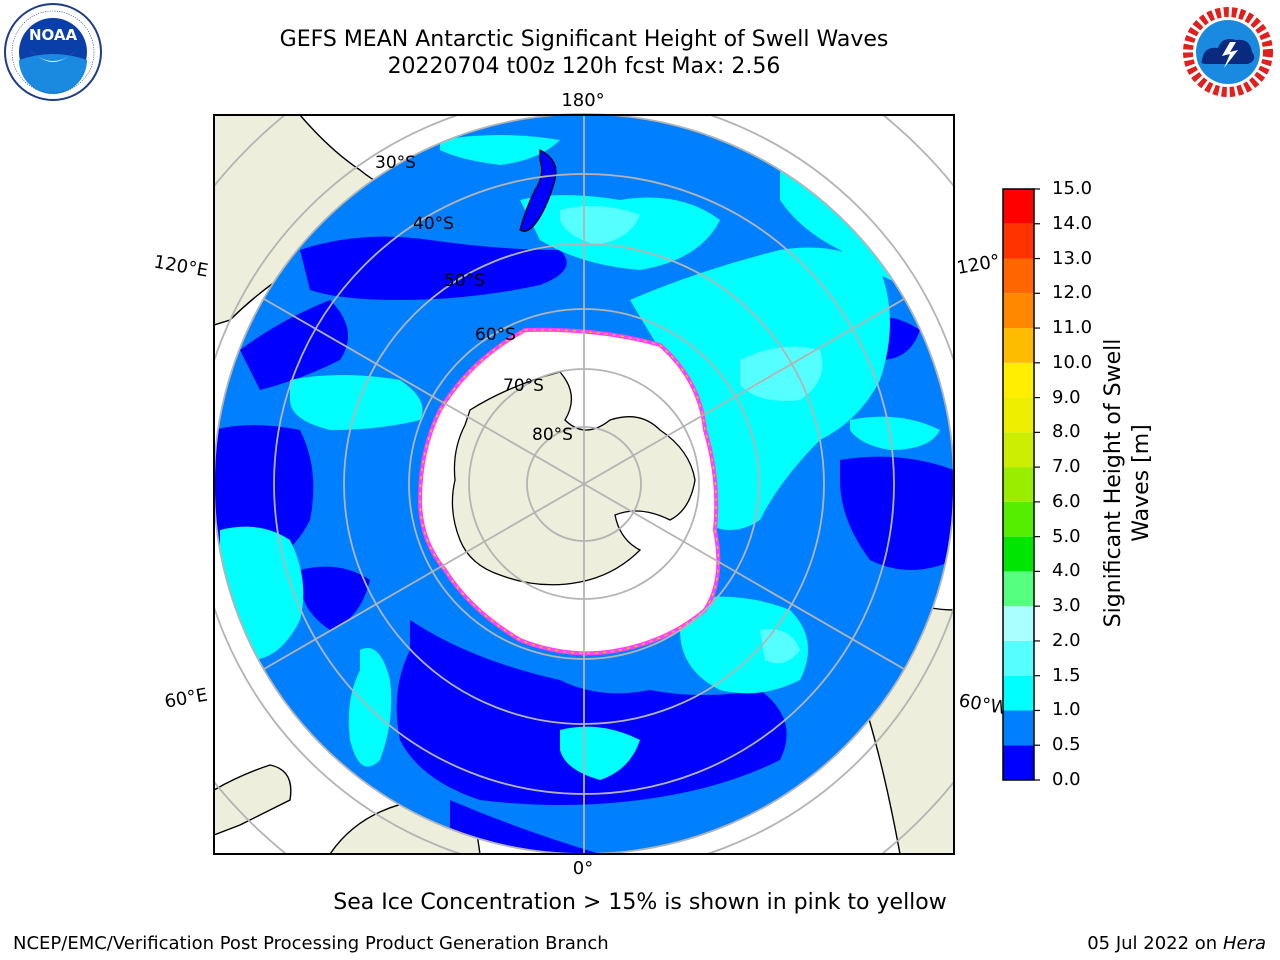 The image size is (1280, 960). What do you see at coordinates (538, 190) in the screenshot?
I see `new-zealand-landmass` at bounding box center [538, 190].